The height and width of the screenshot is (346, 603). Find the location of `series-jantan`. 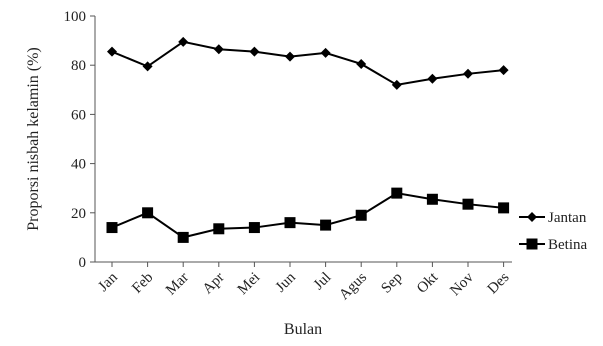

series-jantan is located at coordinates (308, 63).